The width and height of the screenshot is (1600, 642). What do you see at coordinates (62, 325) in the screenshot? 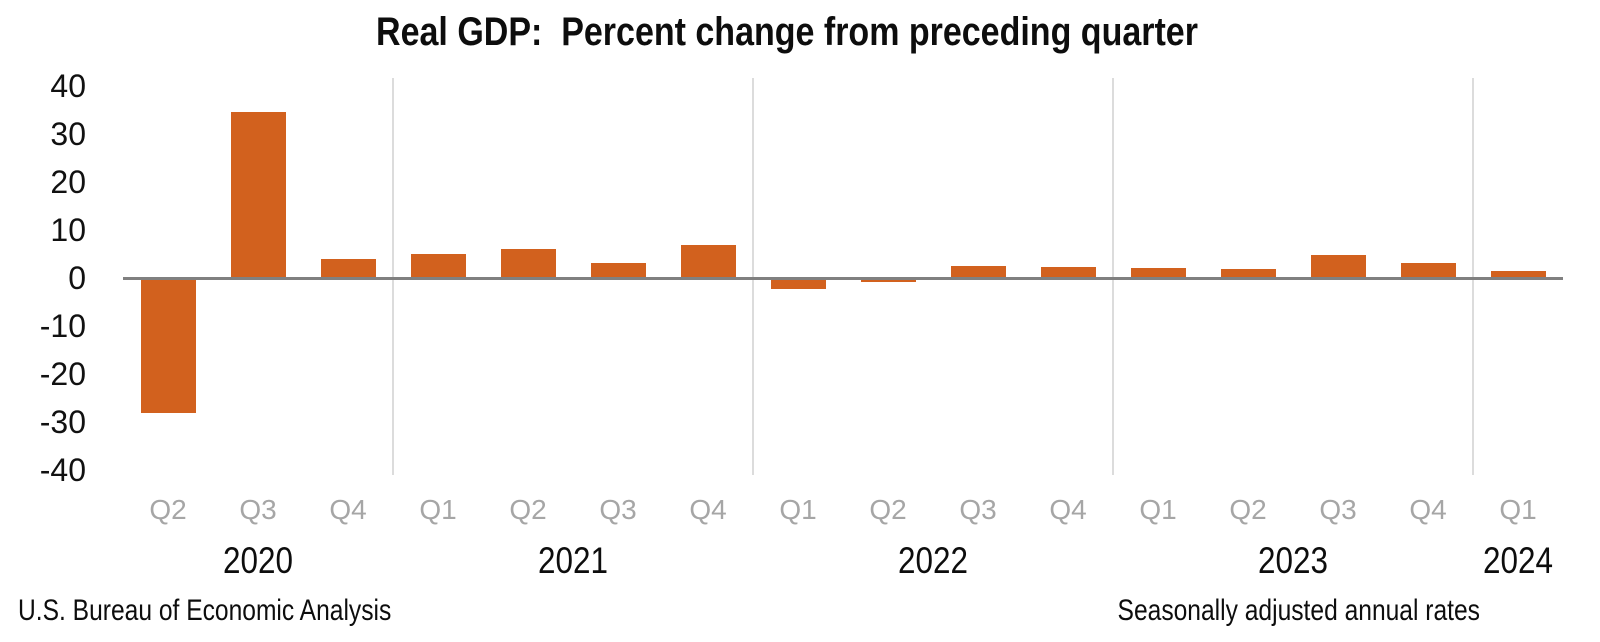
I see `y-tick-label: -10` at bounding box center [62, 325].